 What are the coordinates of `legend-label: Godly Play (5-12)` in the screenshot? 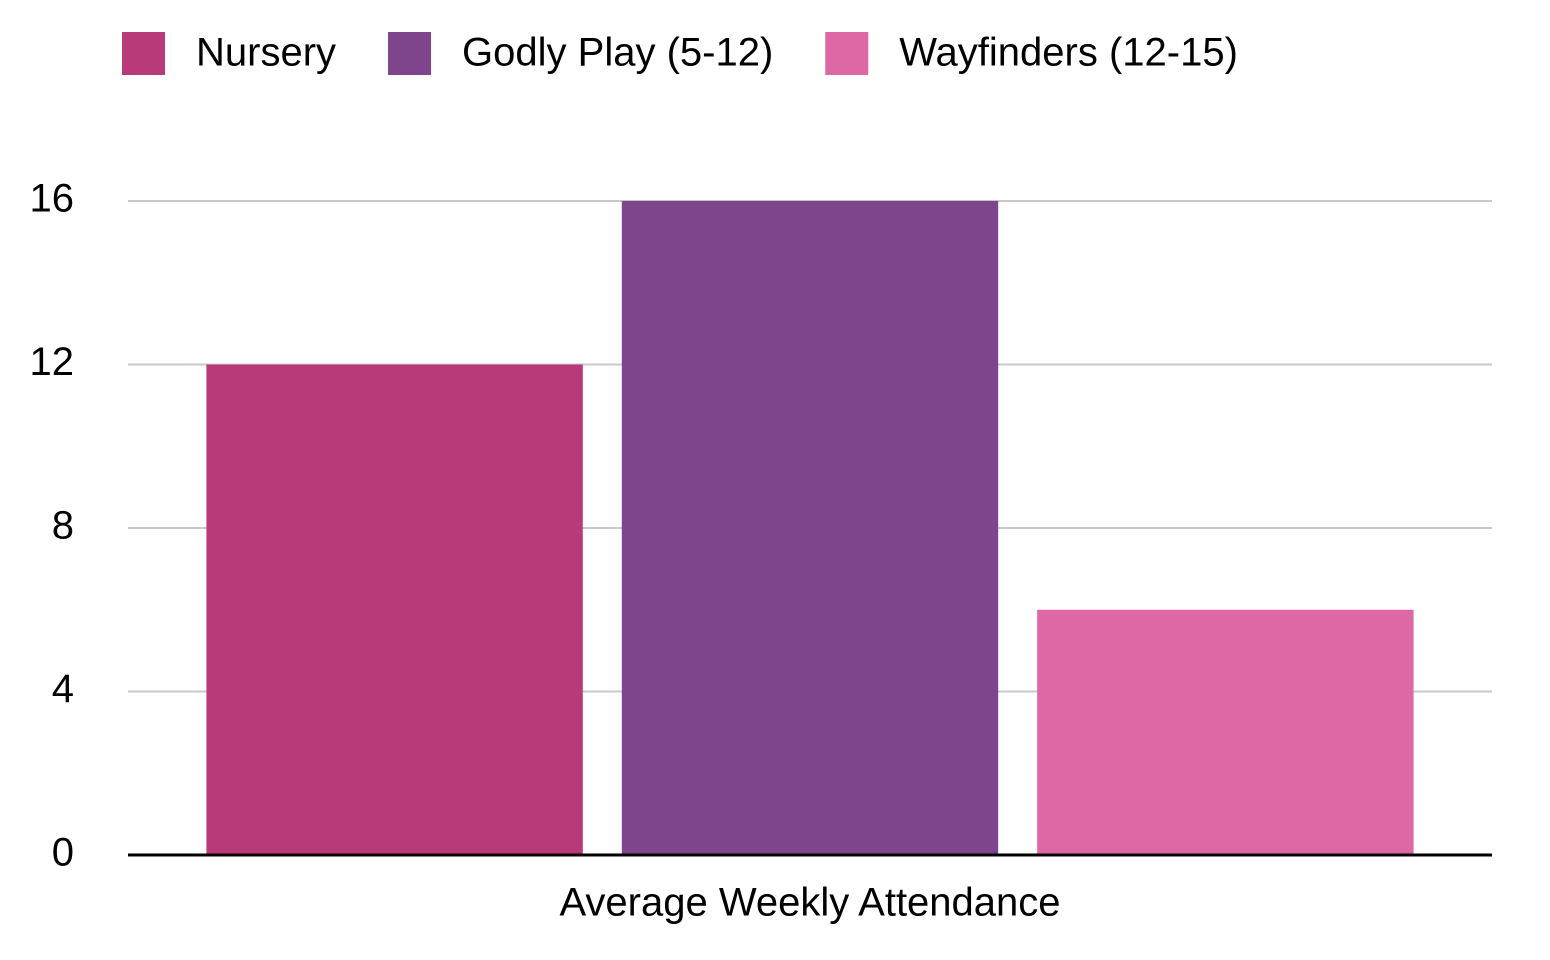 It's located at (617, 53).